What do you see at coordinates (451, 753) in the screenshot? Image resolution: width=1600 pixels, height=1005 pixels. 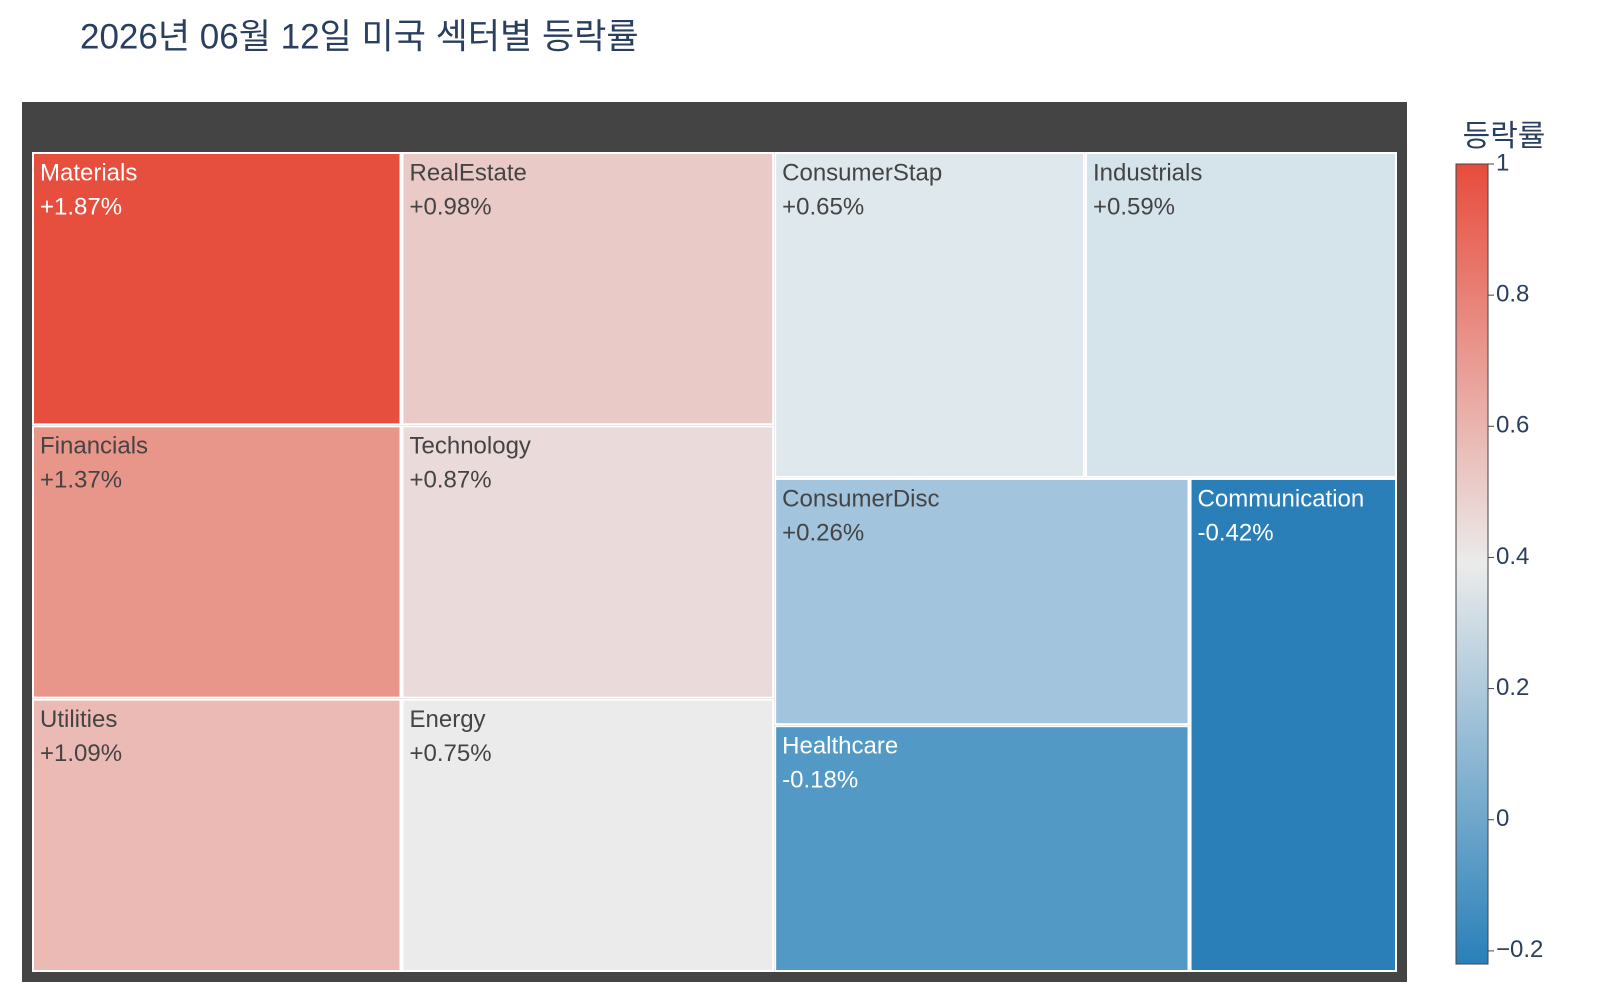 I see `tile-value-label: +0.75%` at bounding box center [451, 753].